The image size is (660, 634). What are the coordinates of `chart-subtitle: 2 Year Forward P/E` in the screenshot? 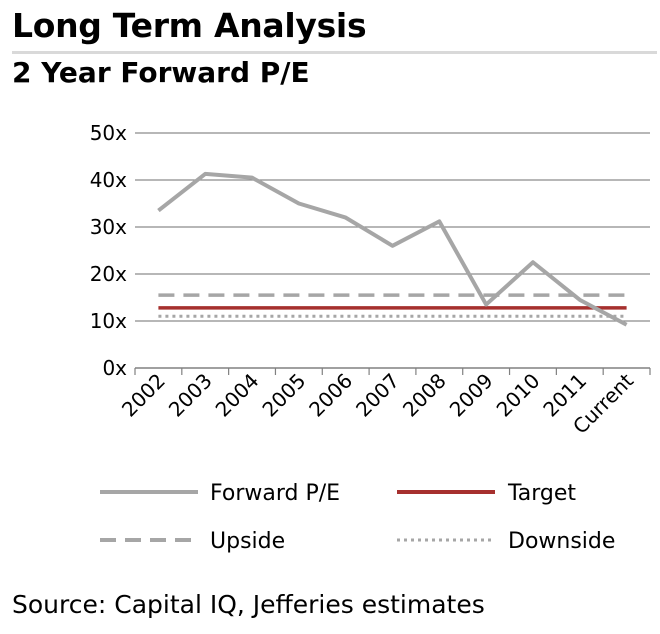 It's located at (161, 72).